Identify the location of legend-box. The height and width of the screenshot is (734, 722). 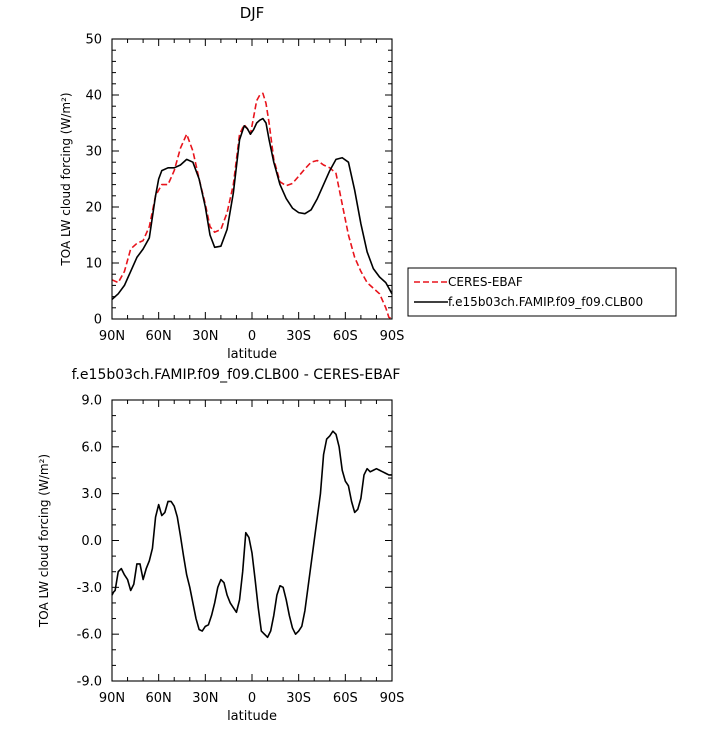
(542, 292).